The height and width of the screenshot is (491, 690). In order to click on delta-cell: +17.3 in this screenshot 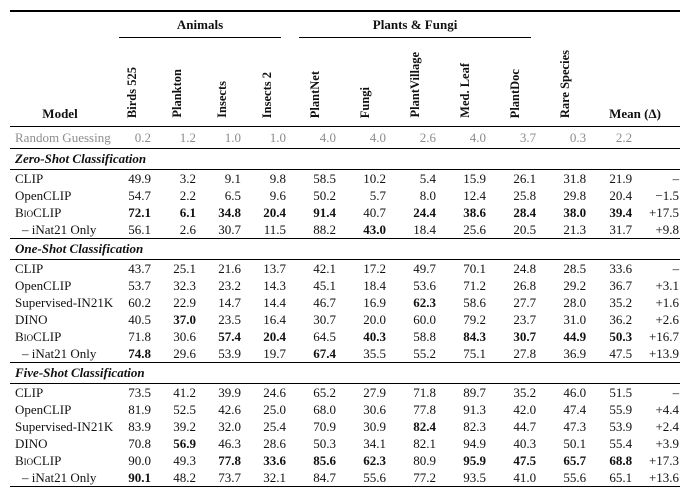, I will do `click(664, 460)`.